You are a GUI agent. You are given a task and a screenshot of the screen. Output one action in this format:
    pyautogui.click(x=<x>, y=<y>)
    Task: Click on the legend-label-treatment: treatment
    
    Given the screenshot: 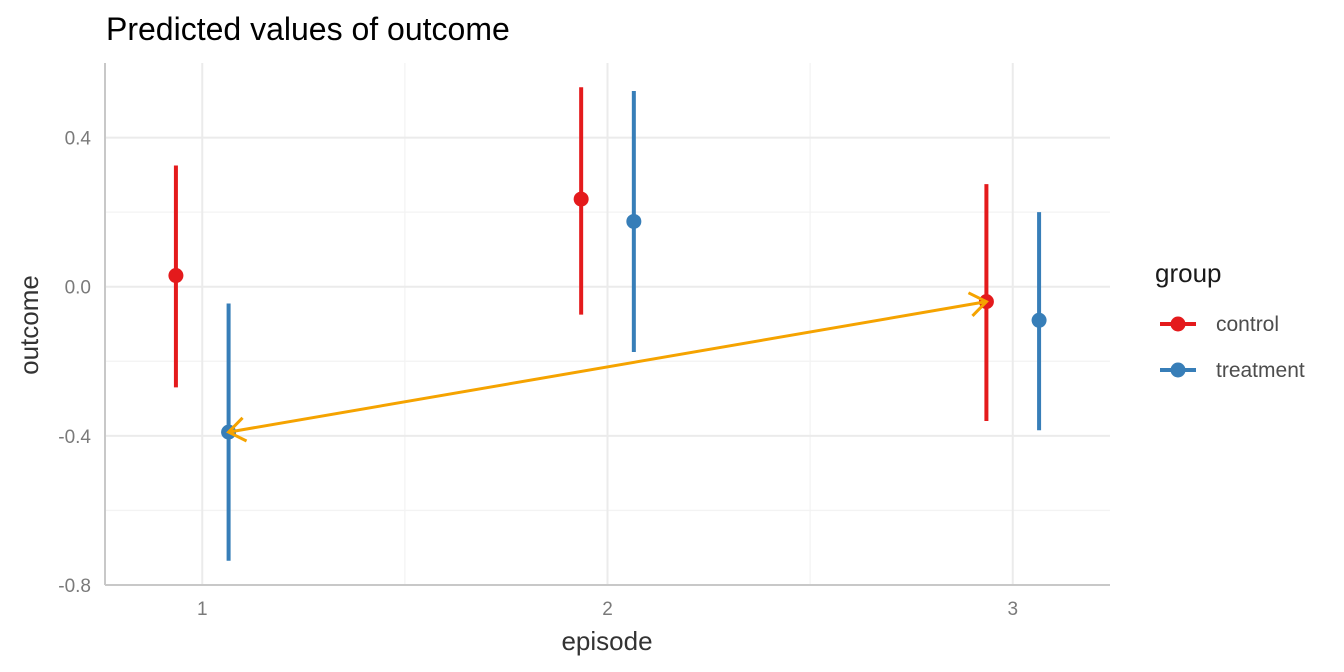 What is the action you would take?
    pyautogui.click(x=1260, y=370)
    